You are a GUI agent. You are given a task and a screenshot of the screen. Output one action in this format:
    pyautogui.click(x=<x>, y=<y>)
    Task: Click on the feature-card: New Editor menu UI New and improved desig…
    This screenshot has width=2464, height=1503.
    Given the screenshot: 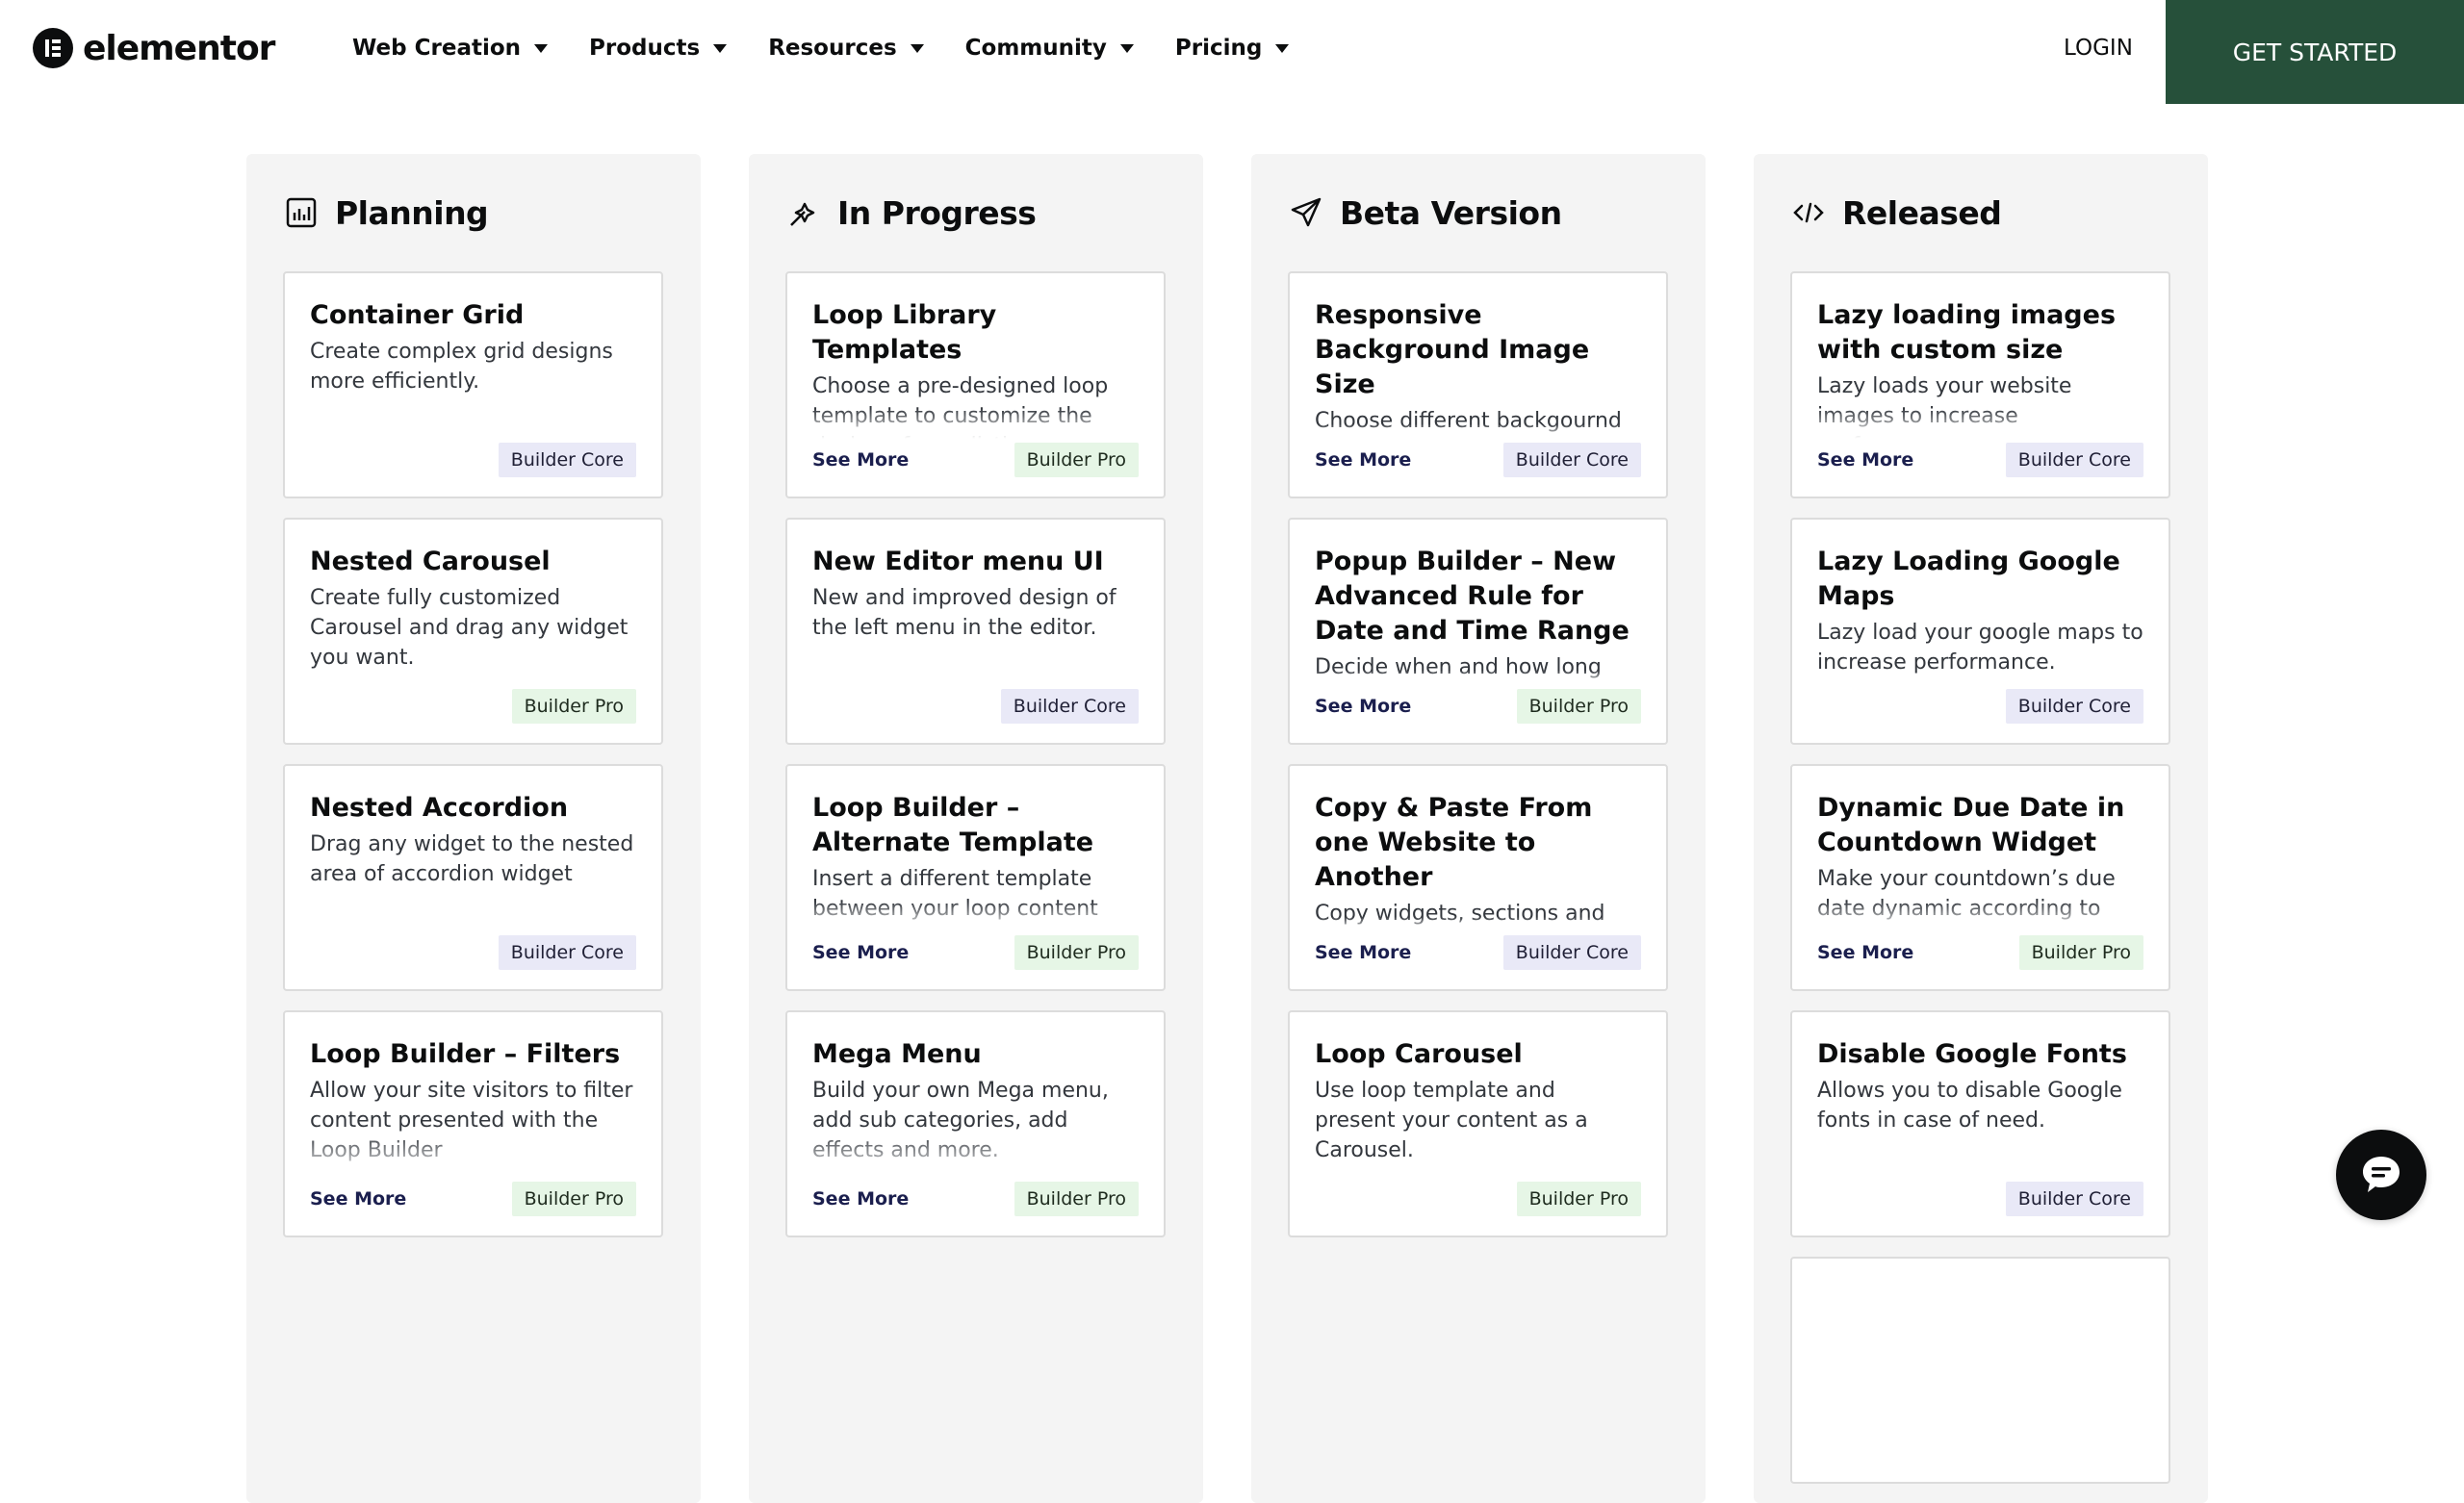 What is the action you would take?
    pyautogui.click(x=975, y=631)
    